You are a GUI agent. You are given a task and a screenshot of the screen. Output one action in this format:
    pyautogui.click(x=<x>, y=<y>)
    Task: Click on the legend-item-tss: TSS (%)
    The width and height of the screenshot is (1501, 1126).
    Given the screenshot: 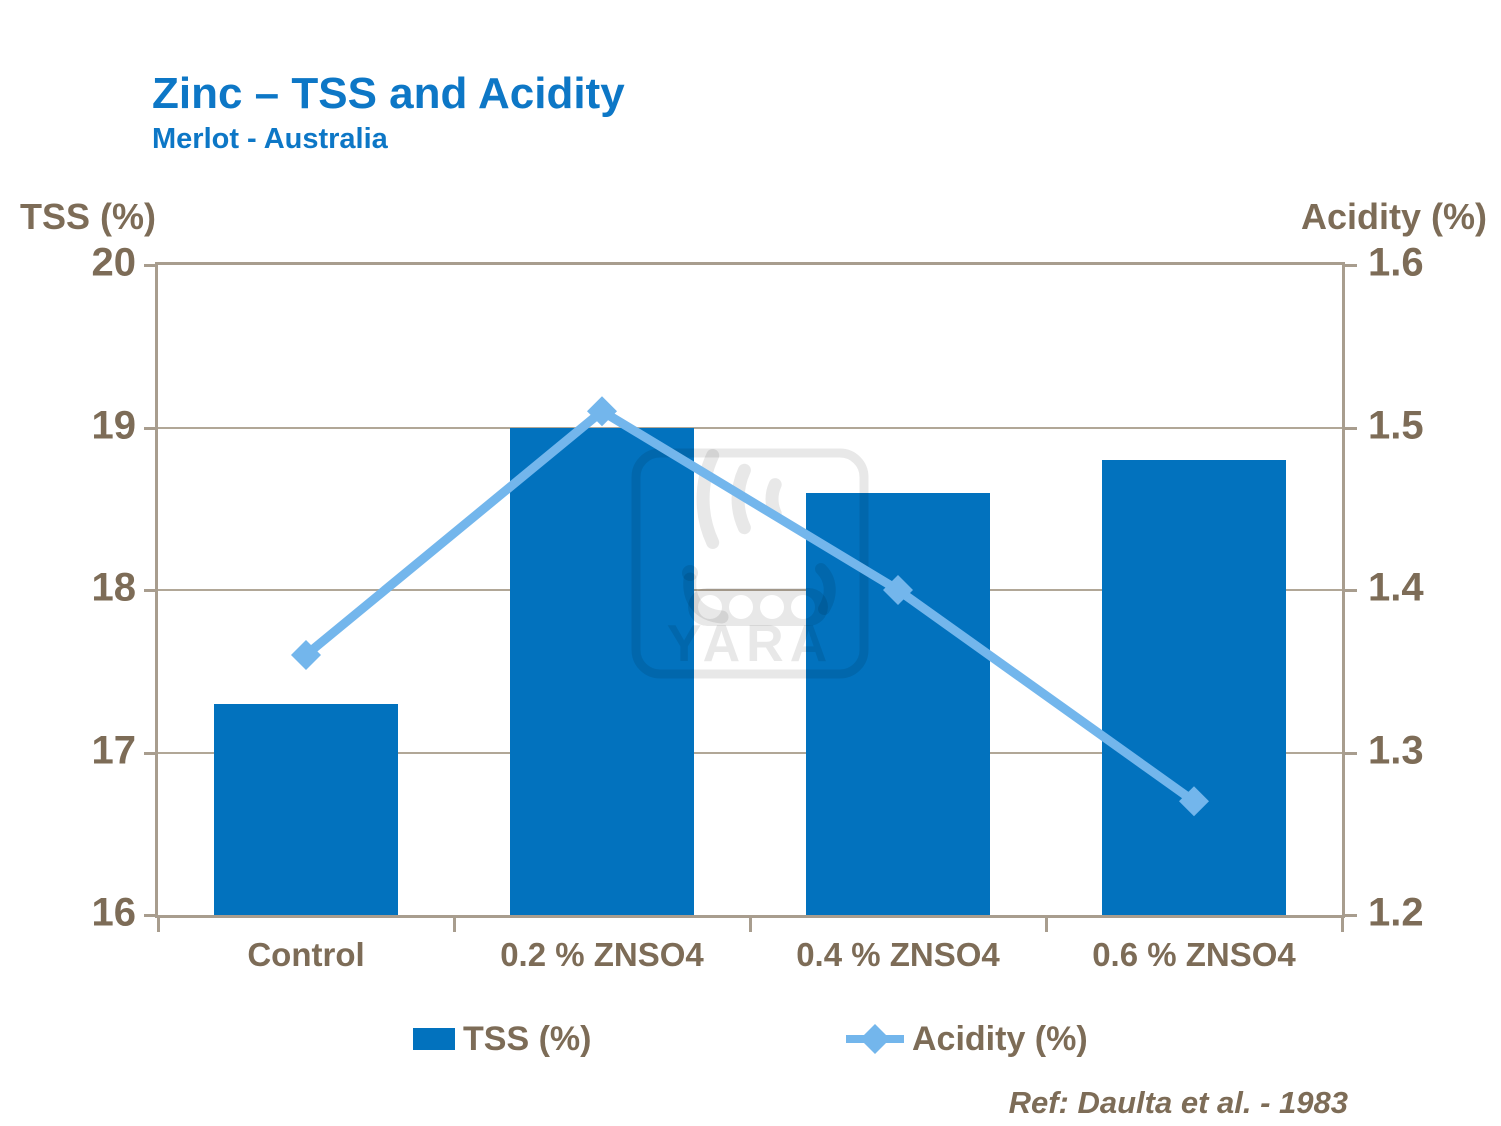 What is the action you would take?
    pyautogui.click(x=502, y=1039)
    